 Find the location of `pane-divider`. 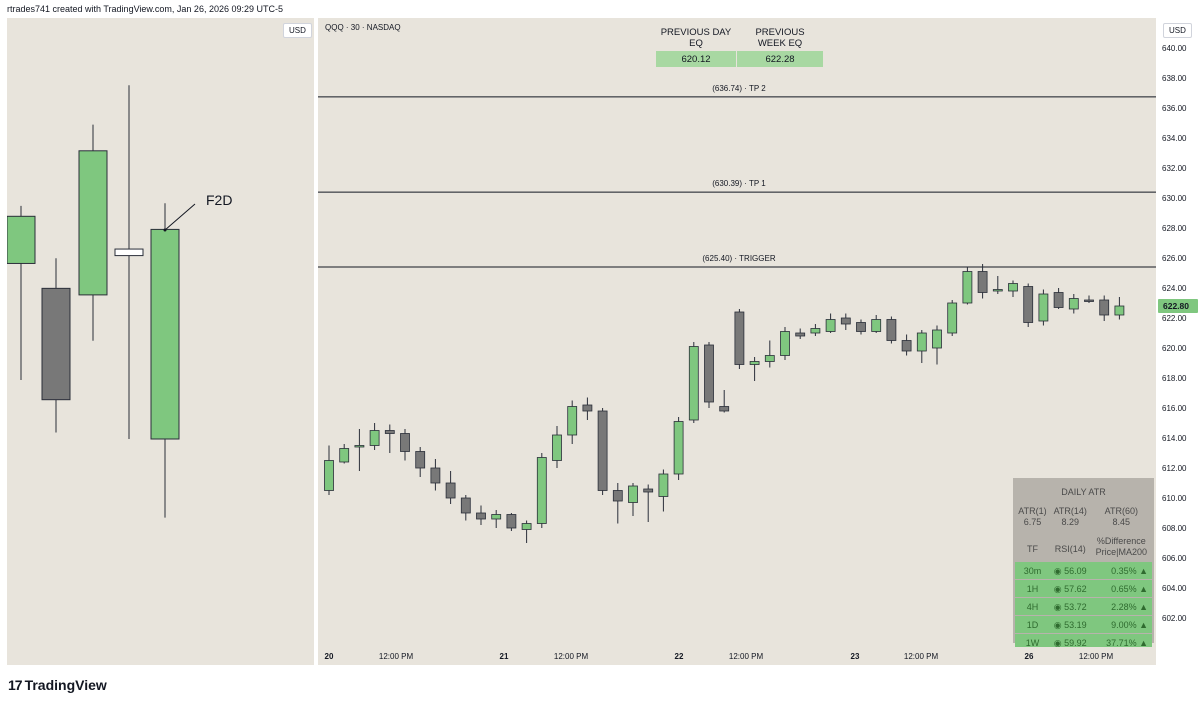

pane-divider is located at coordinates (316, 341).